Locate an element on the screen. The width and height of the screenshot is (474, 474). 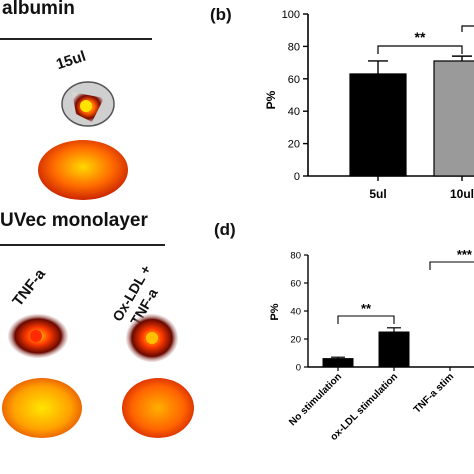
chart-d-significance-label-2: *** is located at coordinates (465, 254).